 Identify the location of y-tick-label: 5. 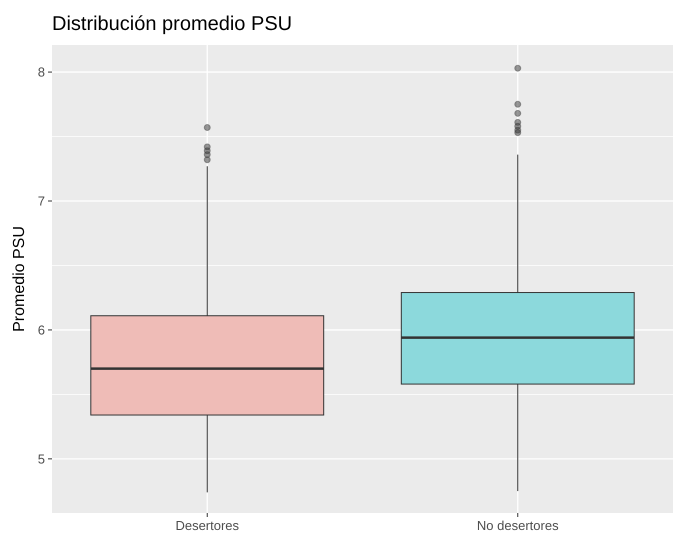
(41, 458).